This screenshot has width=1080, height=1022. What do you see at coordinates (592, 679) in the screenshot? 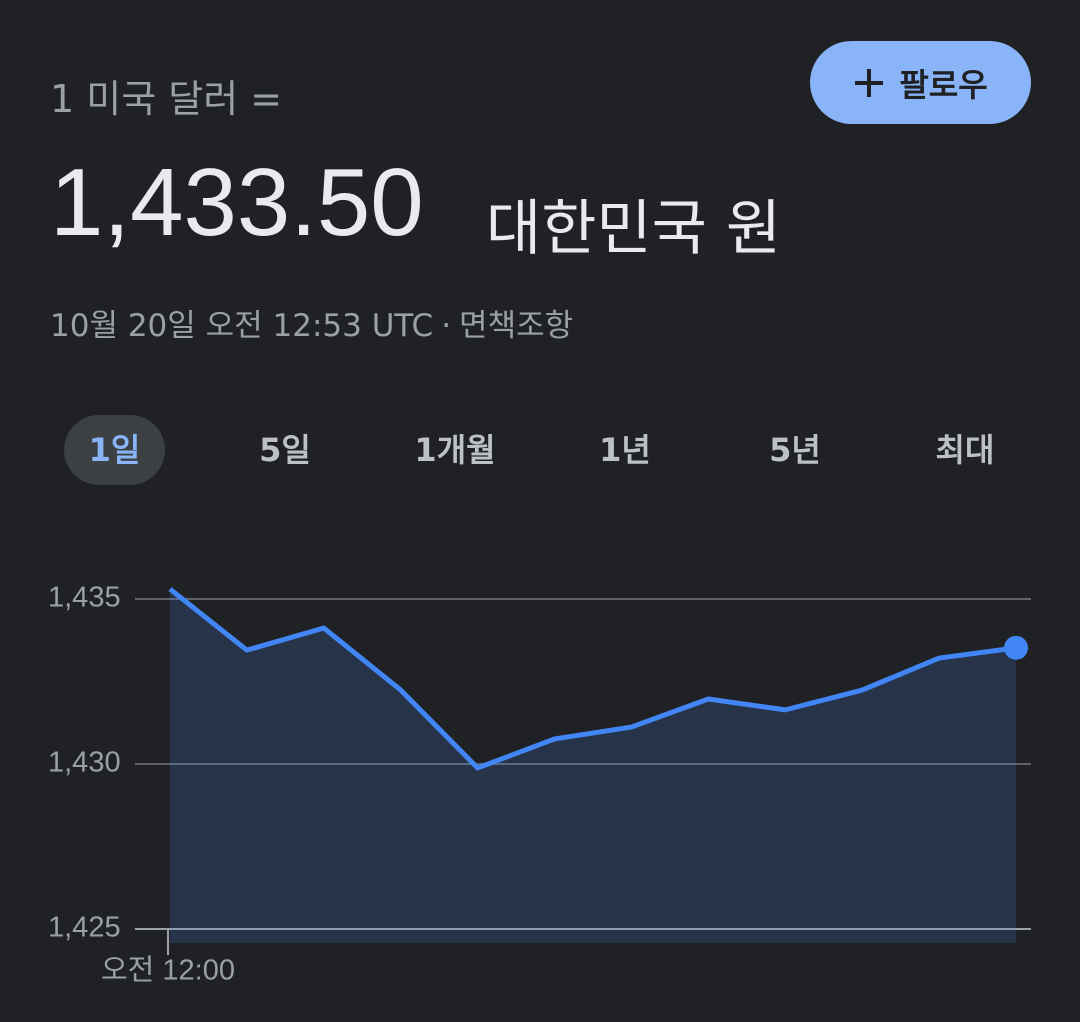
I see `line` at bounding box center [592, 679].